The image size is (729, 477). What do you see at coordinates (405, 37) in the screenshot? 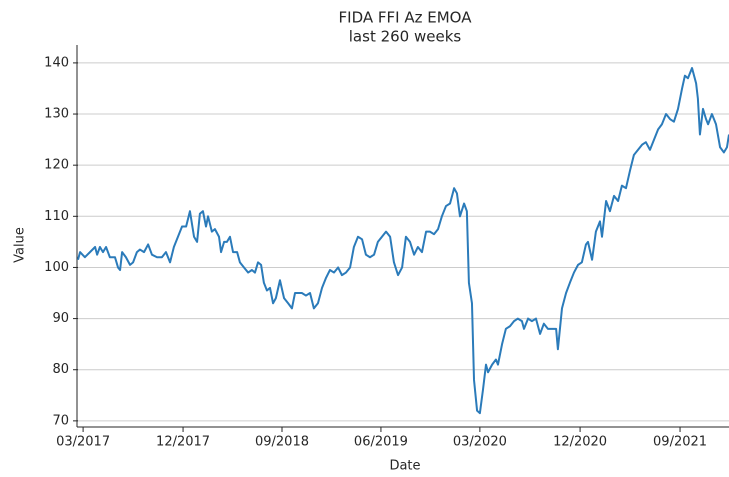
I see `chart-subtitle: last 260 weeks` at bounding box center [405, 37].